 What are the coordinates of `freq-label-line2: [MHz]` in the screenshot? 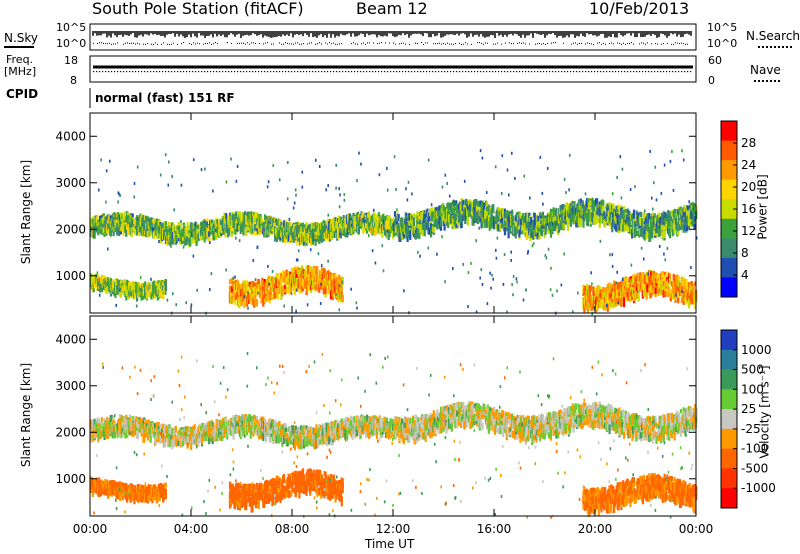 It's located at (20, 71).